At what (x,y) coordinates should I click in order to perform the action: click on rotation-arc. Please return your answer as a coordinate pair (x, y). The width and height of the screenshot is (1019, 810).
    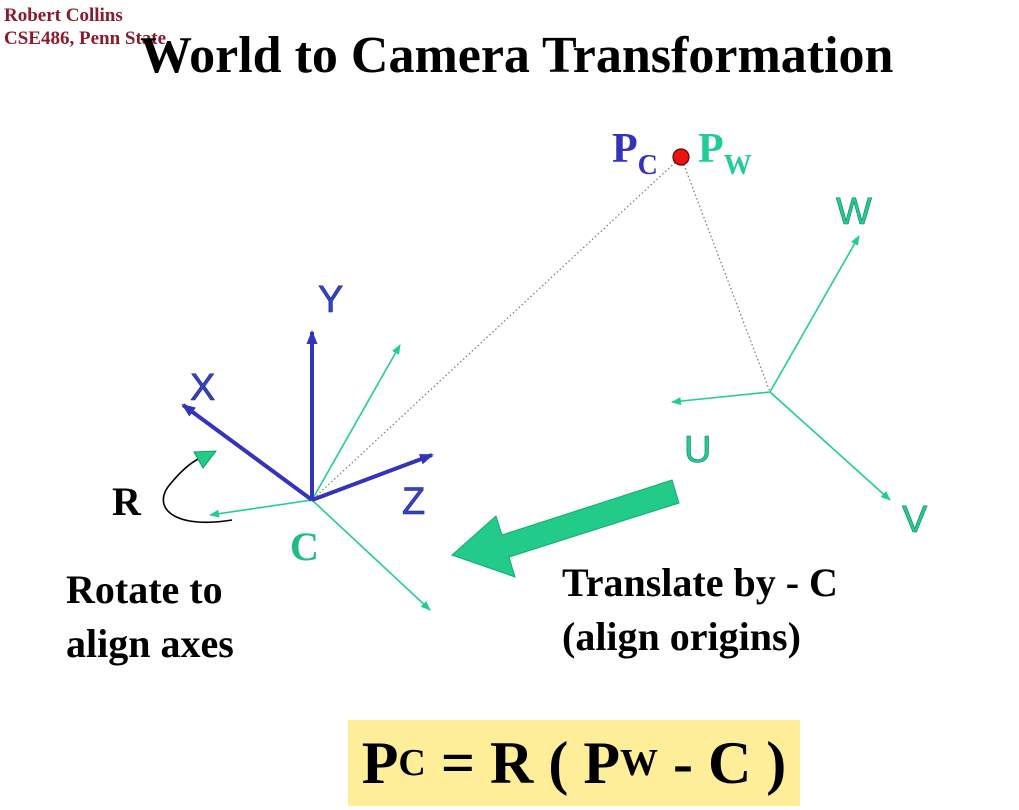
    Looking at the image, I should click on (197, 490).